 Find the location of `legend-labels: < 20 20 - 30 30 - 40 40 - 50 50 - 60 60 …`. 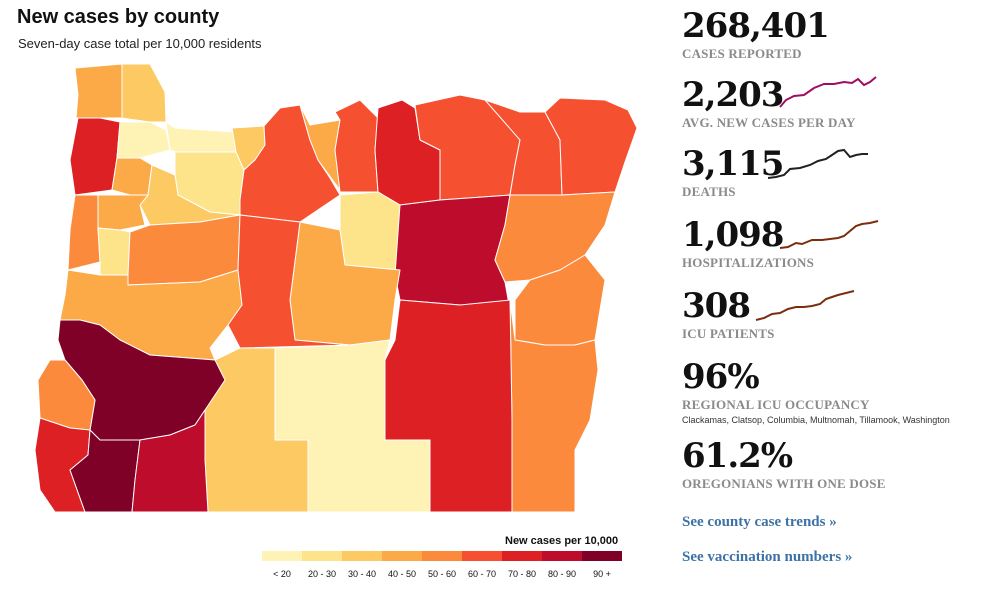

legend-labels: < 20 20 - 30 30 - 40 40 - 50 50 - 60 60 … is located at coordinates (442, 574).